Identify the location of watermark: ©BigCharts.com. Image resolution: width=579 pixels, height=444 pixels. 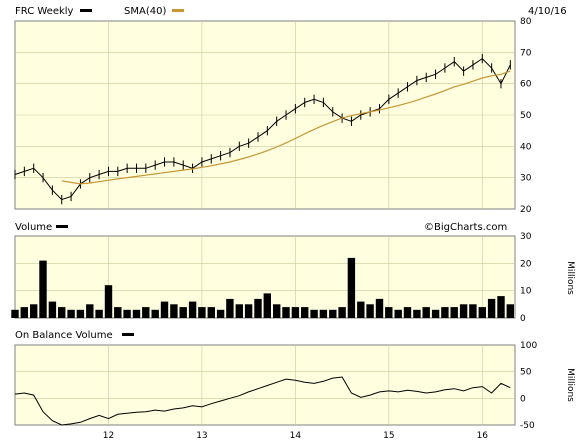
(465, 227).